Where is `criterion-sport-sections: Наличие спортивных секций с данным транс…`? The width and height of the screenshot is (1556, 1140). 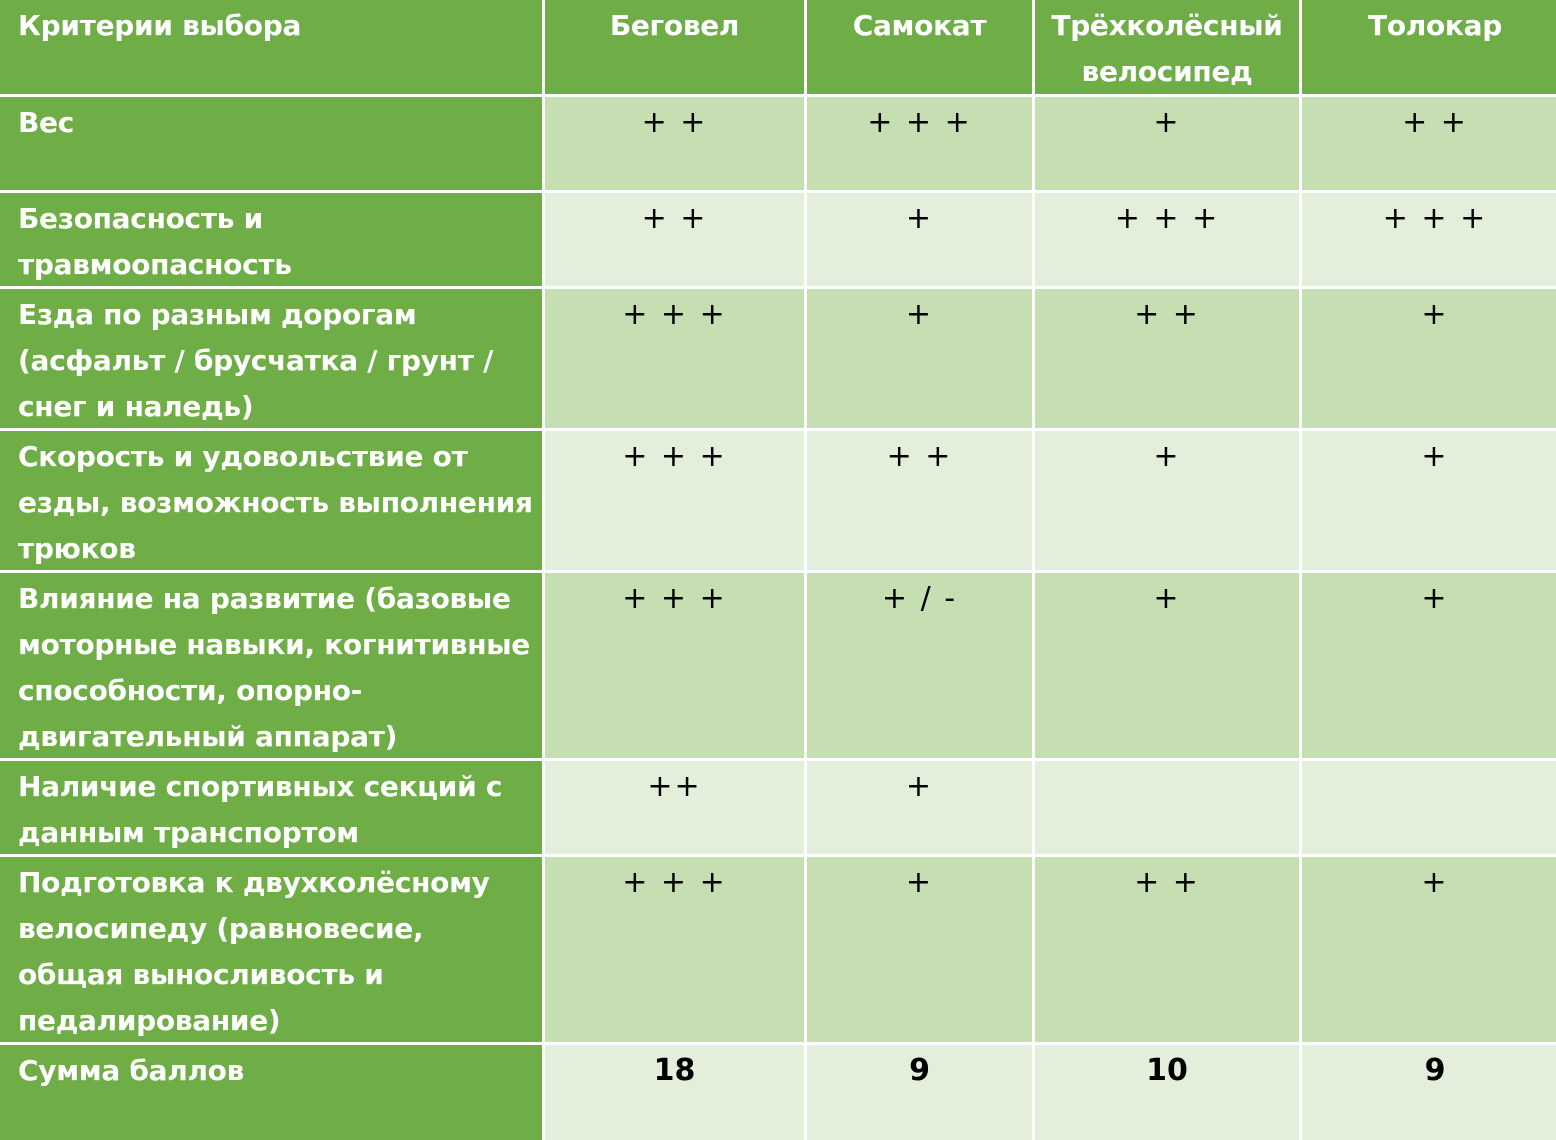 criterion-sport-sections: Наличие спортивных секций с данным транс… is located at coordinates (271, 807).